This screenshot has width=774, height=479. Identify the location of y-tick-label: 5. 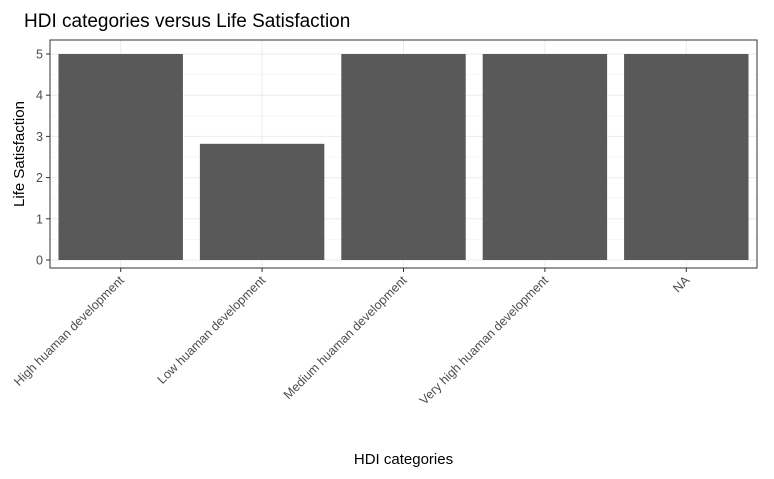
(39, 55).